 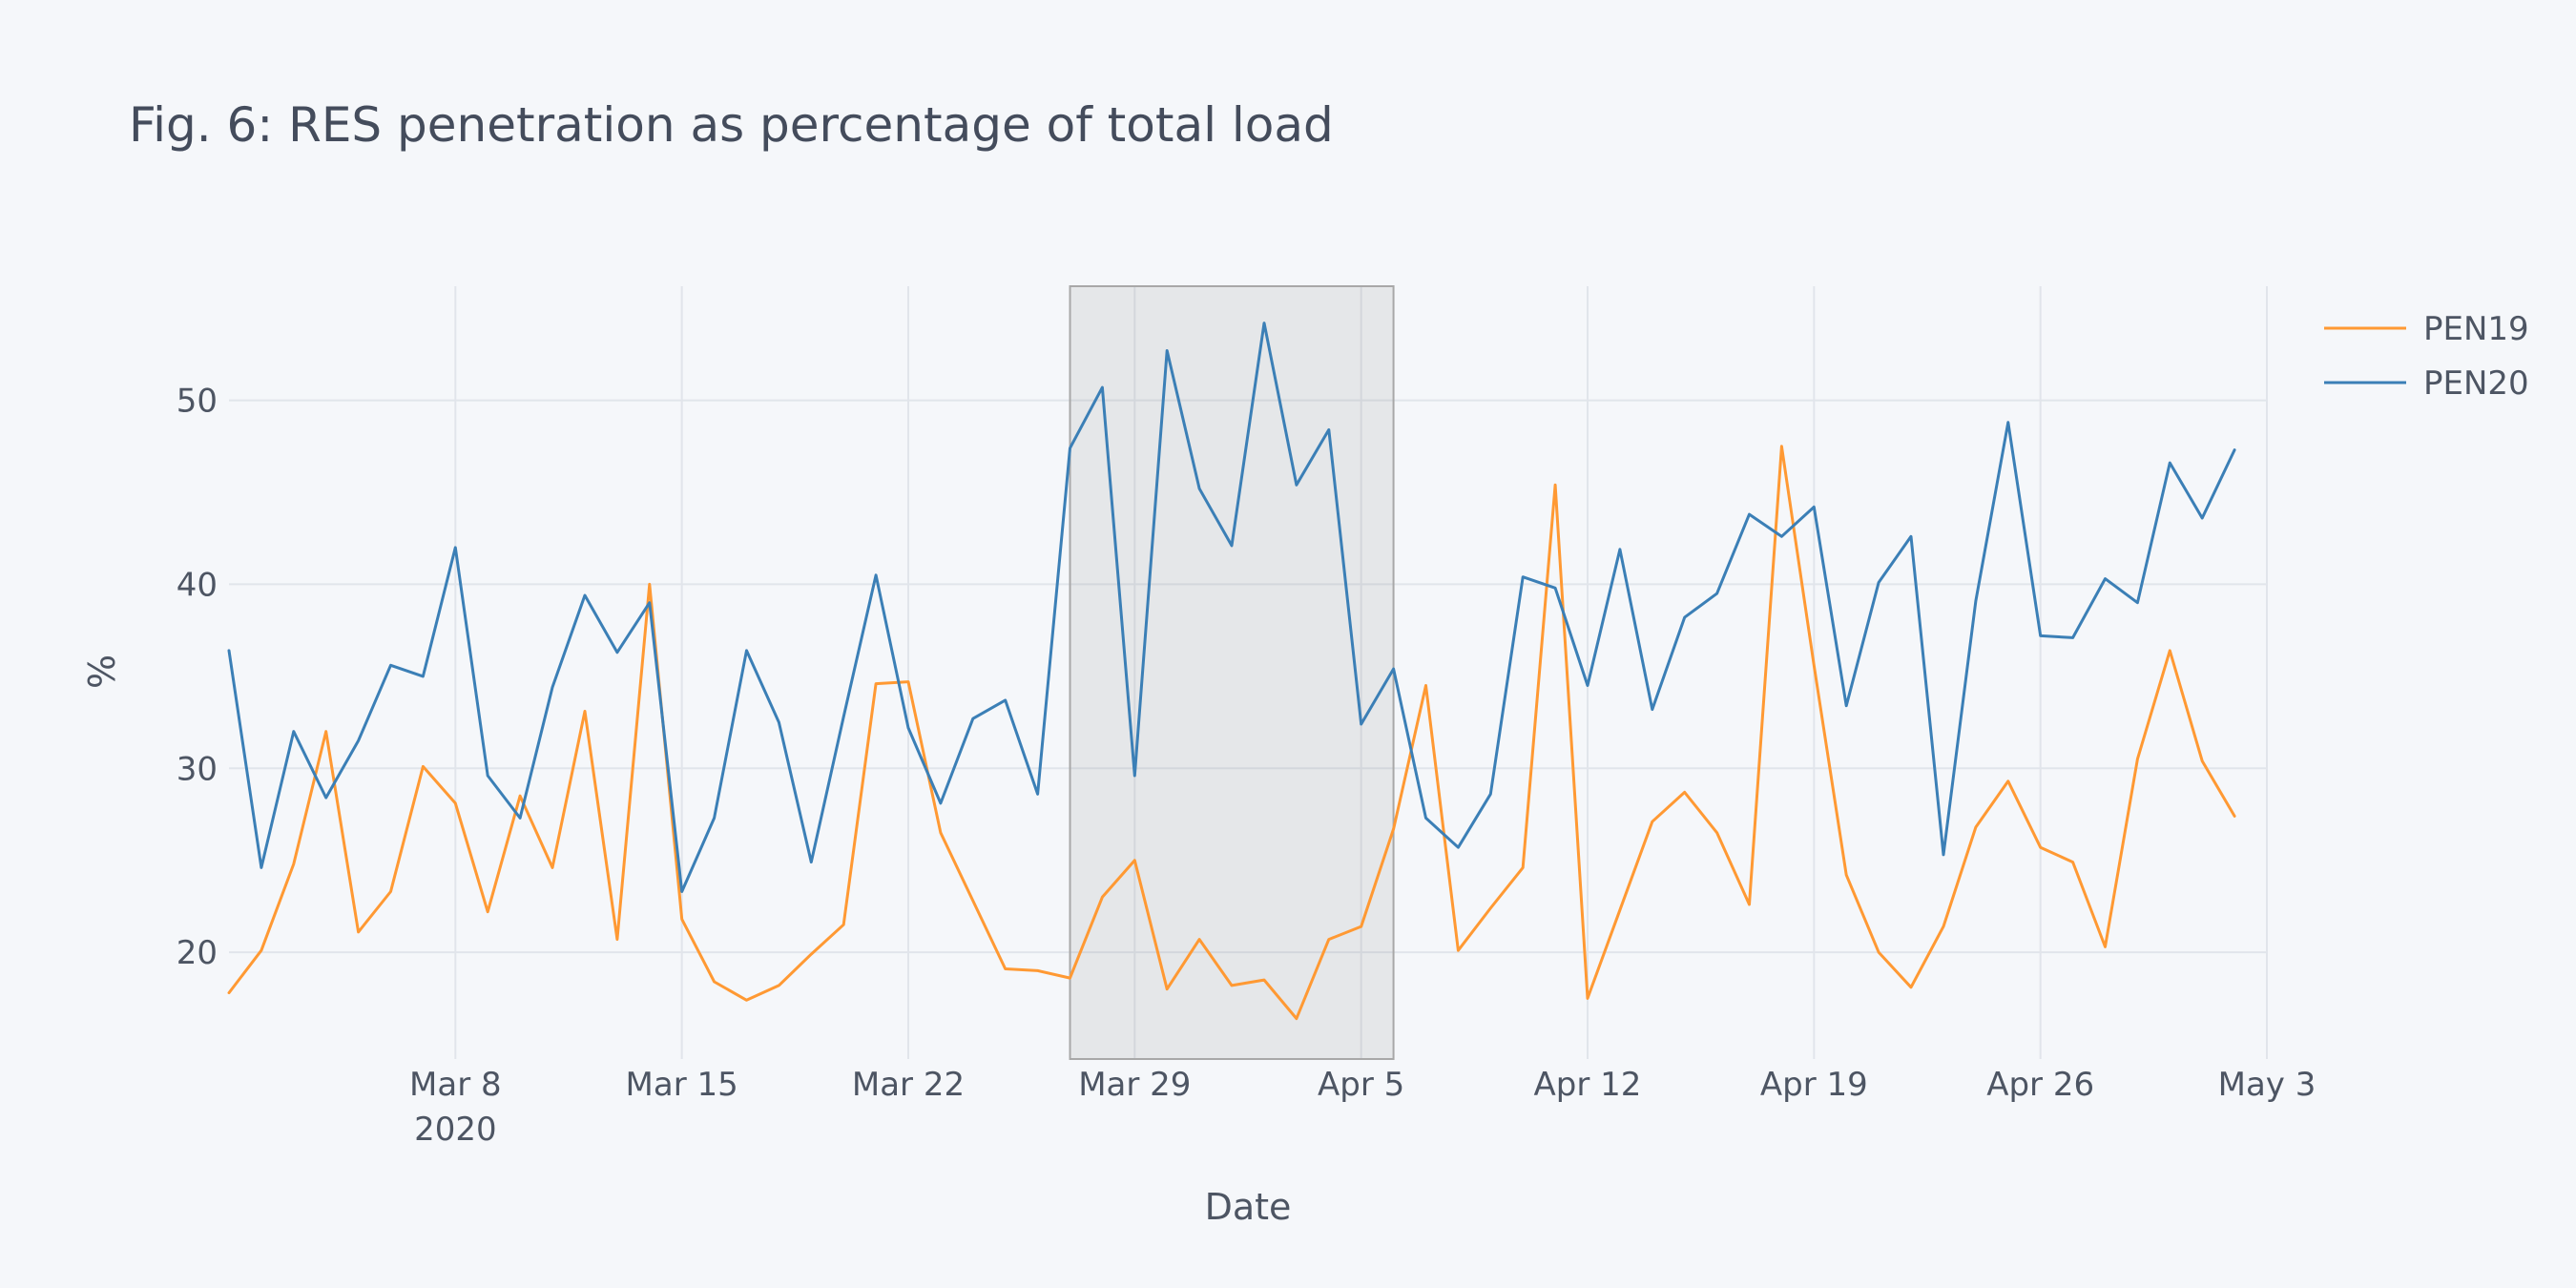 What do you see at coordinates (1588, 1085) in the screenshot?
I see `x-tick-label: Apr 12` at bounding box center [1588, 1085].